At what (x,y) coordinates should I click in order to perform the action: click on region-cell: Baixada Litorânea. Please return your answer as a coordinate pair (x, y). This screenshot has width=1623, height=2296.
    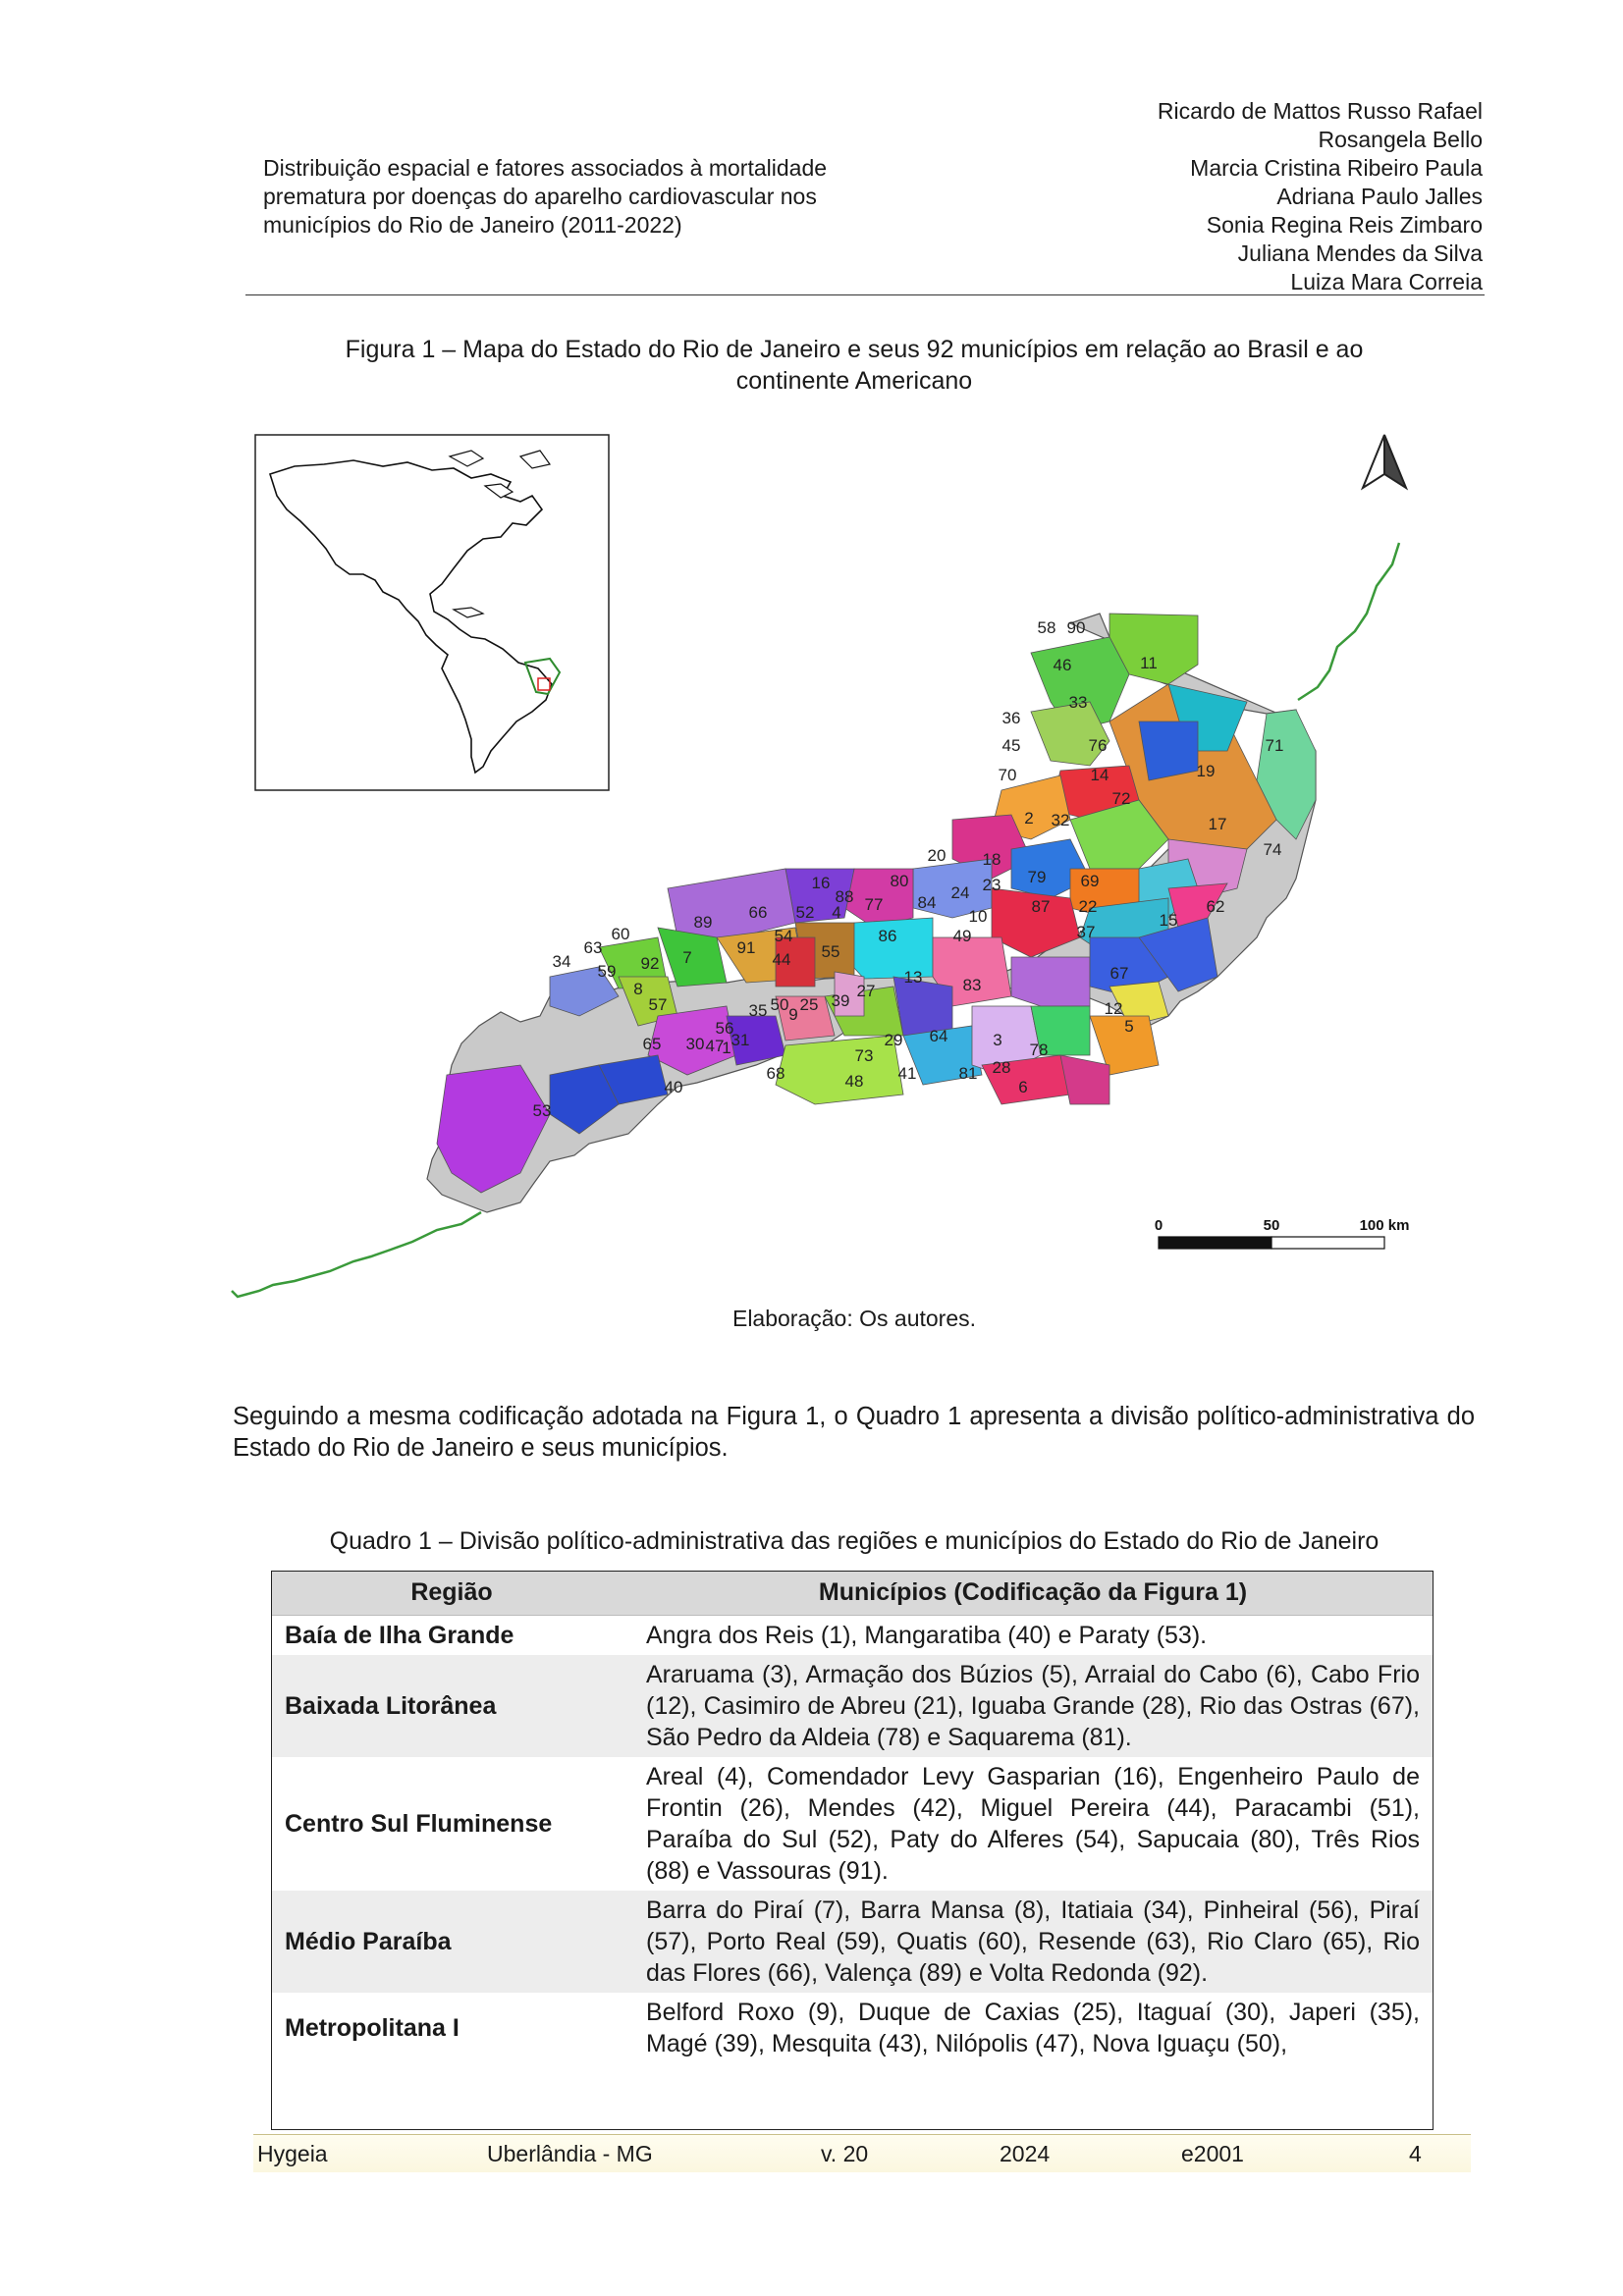
    Looking at the image, I should click on (451, 1706).